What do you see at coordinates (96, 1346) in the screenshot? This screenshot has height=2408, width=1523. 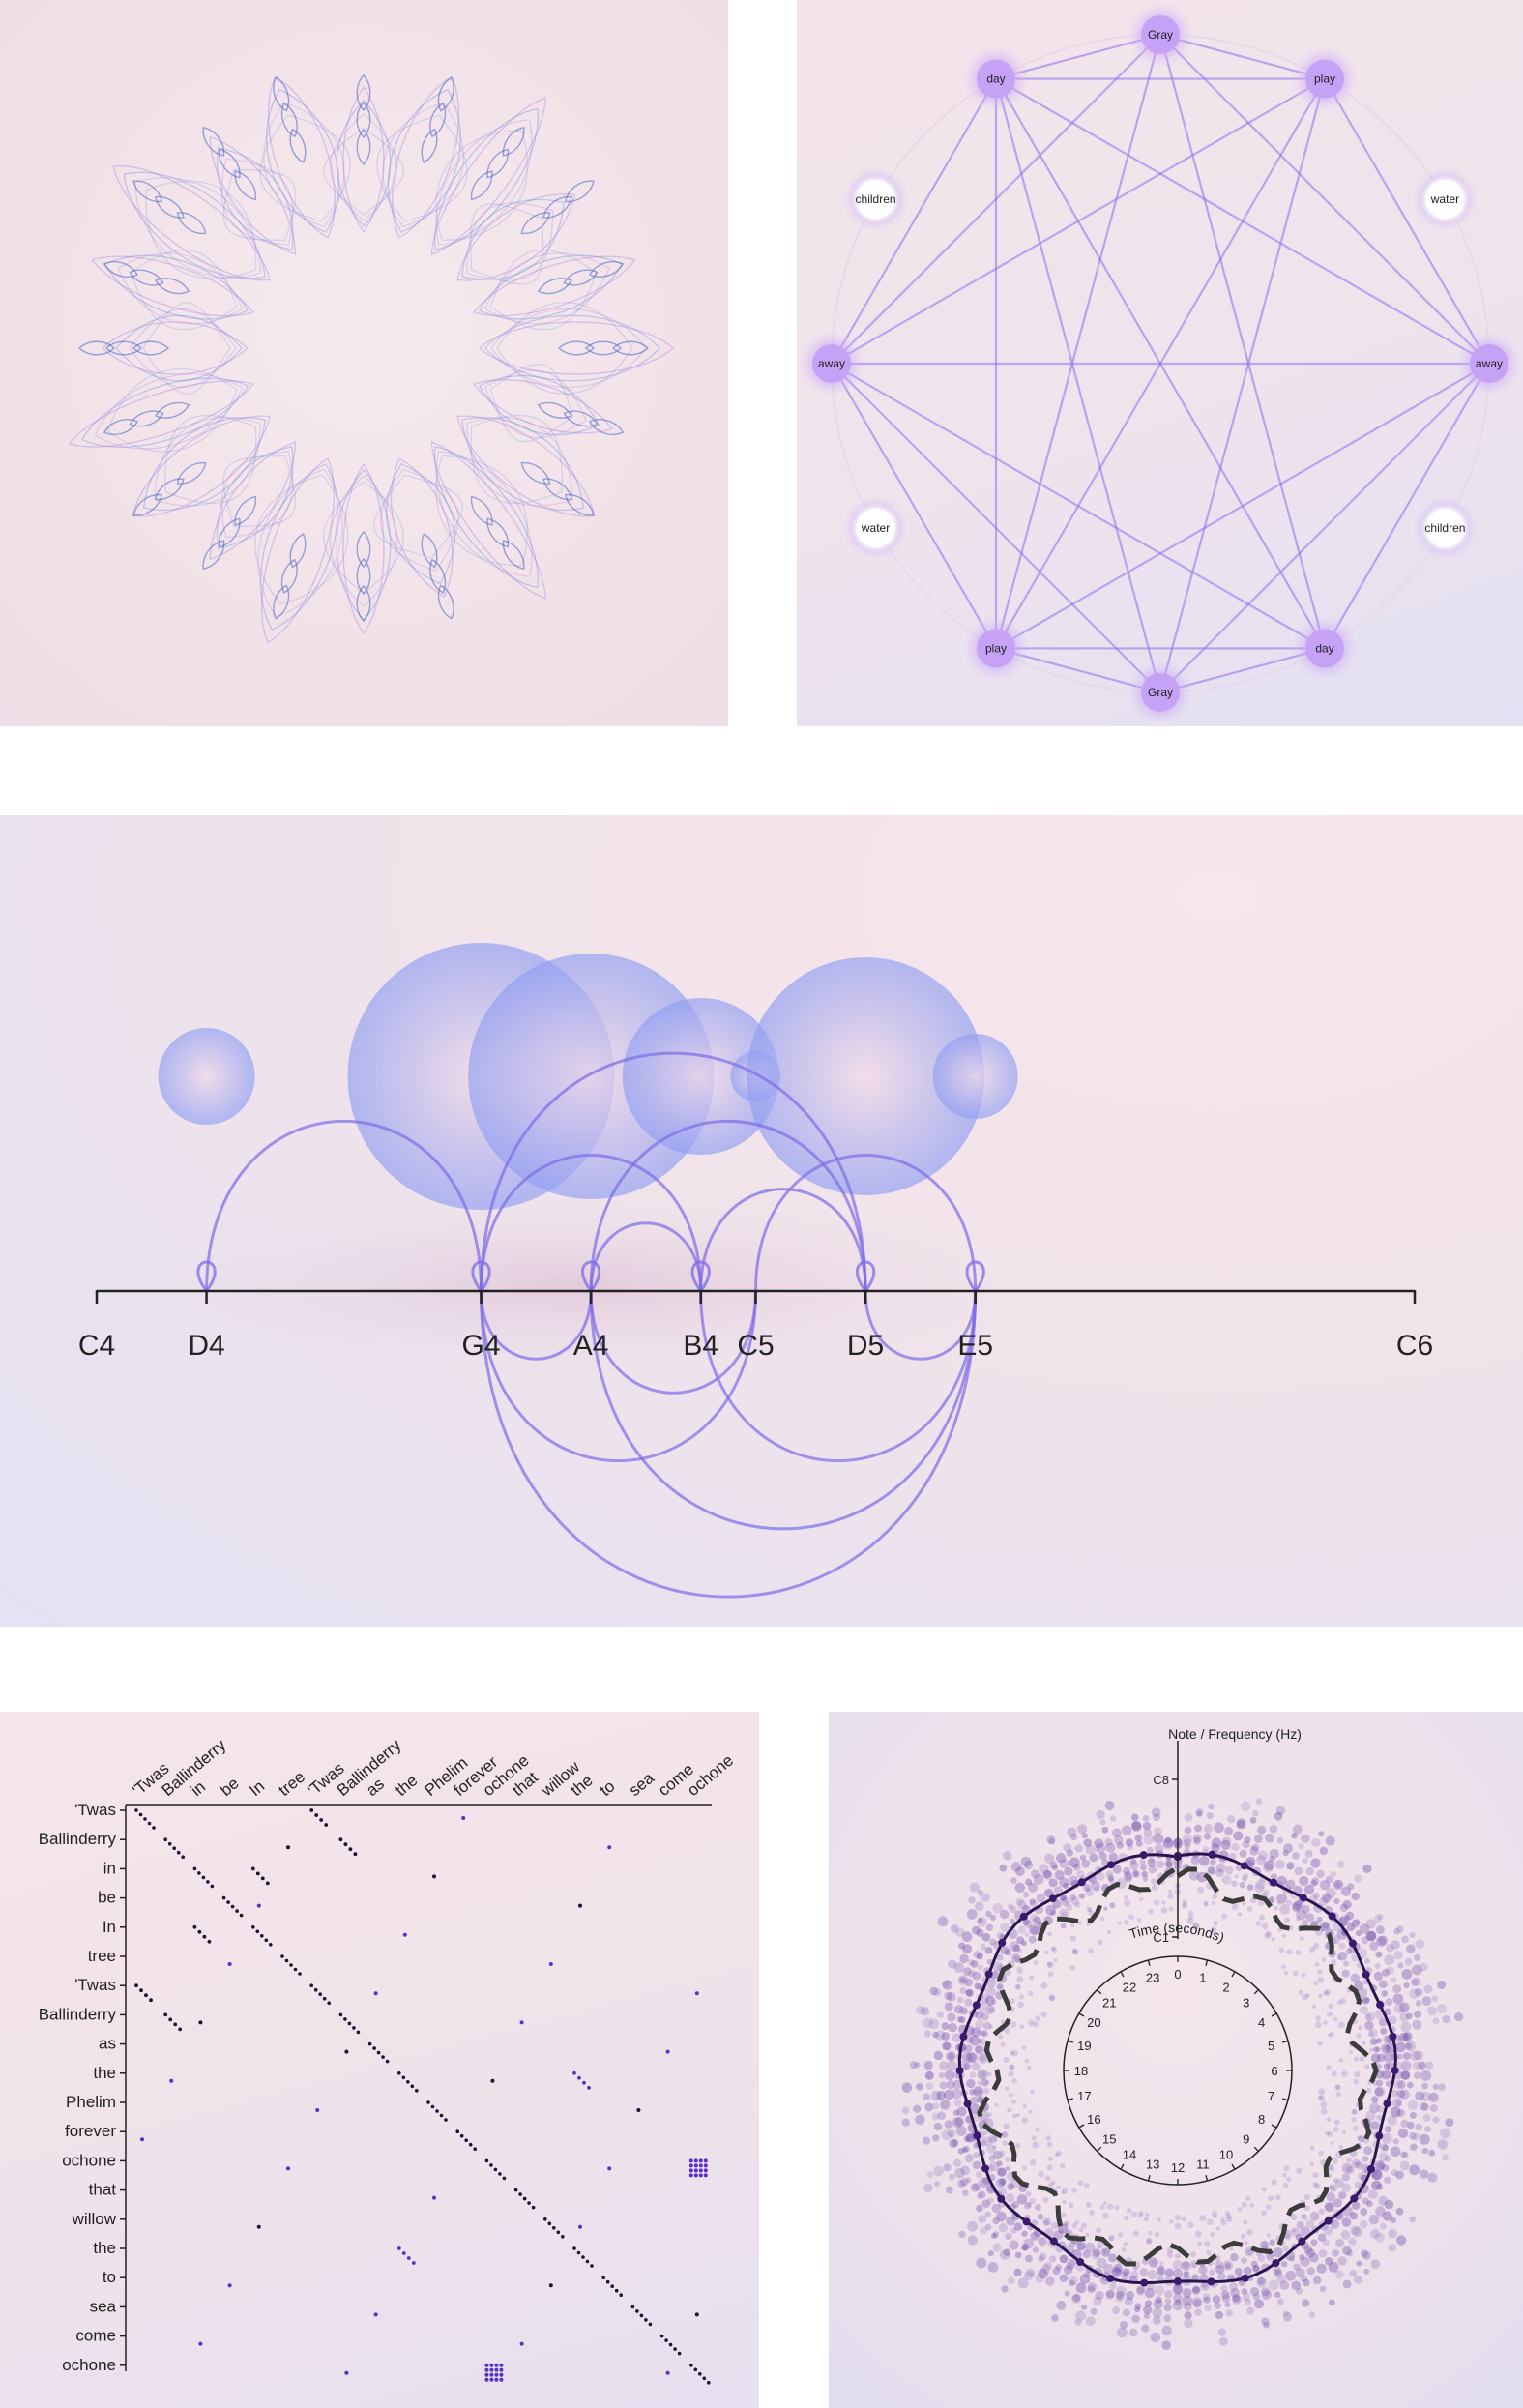 I see `pitch-axis-label: C4` at bounding box center [96, 1346].